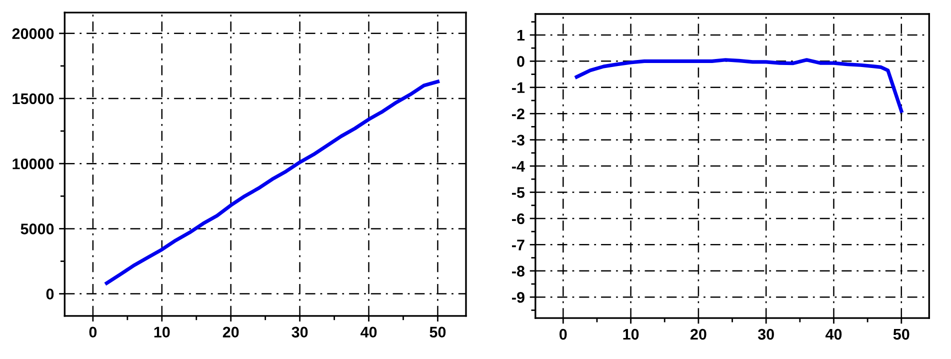 The image size is (951, 359). What do you see at coordinates (518, 297) in the screenshot?
I see `y-tick-label: -9` at bounding box center [518, 297].